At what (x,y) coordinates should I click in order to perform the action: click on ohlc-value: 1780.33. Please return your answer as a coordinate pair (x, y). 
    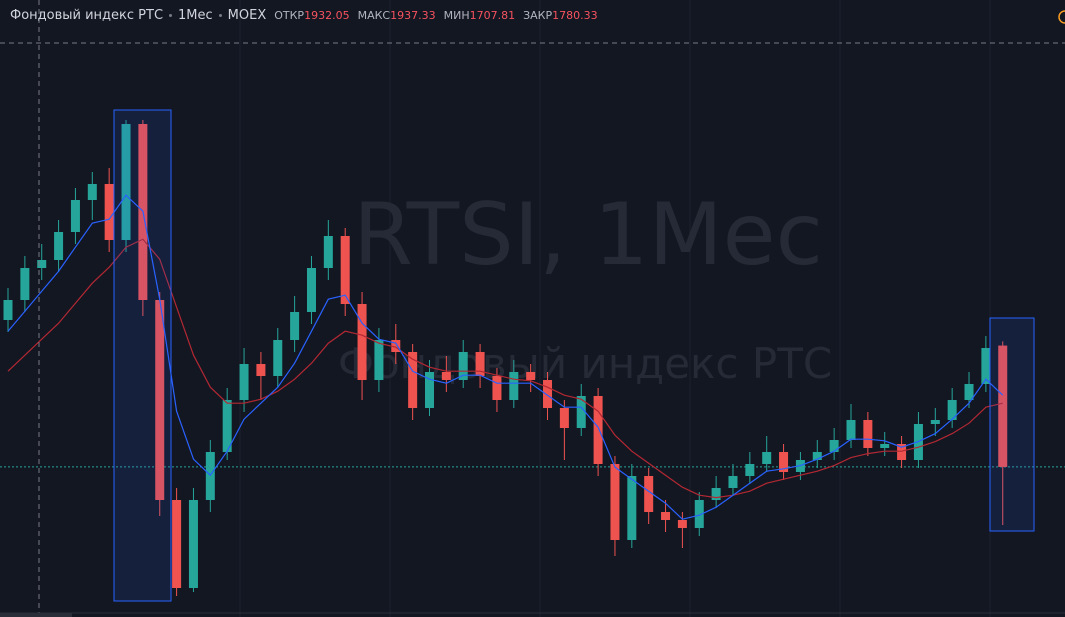
    Looking at the image, I should click on (575, 15).